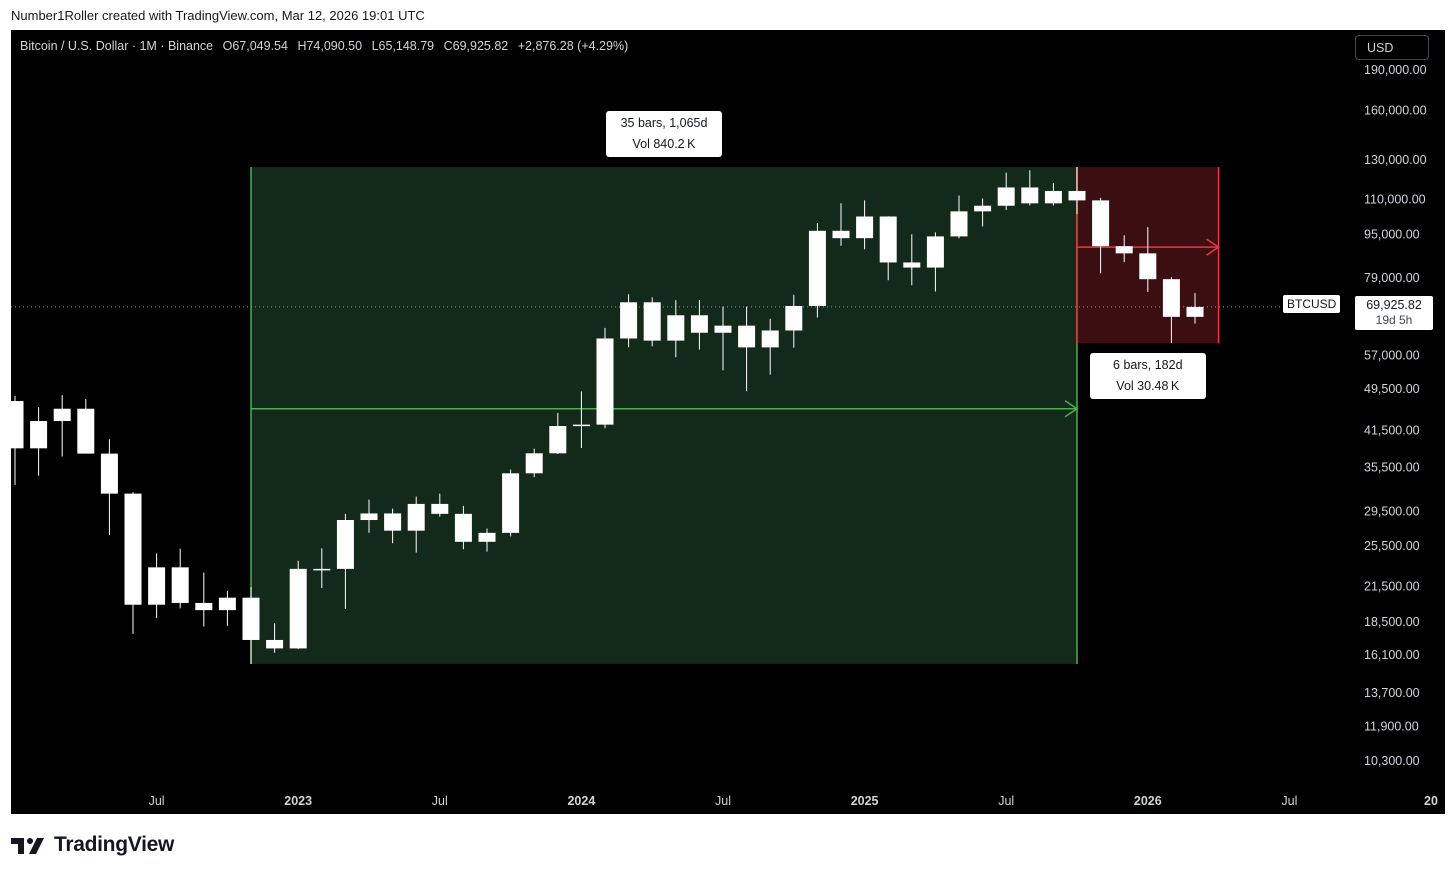 Image resolution: width=1456 pixels, height=879 pixels. I want to click on y-axis-tick-label: 130,000.00, so click(1395, 160).